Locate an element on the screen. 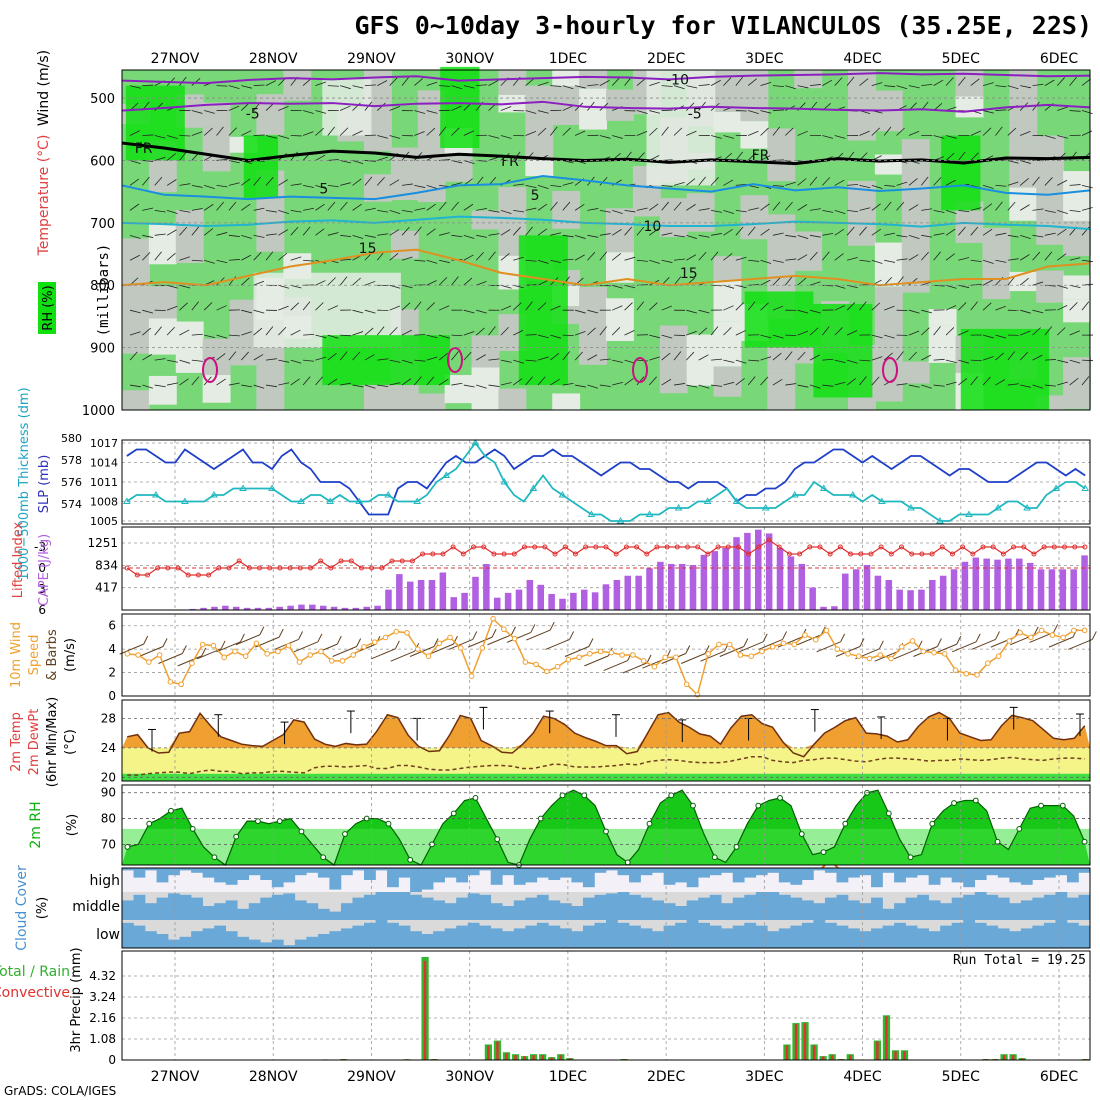 The height and width of the screenshot is (1100, 1100). top-date-label: 2DEC is located at coordinates (666, 59).